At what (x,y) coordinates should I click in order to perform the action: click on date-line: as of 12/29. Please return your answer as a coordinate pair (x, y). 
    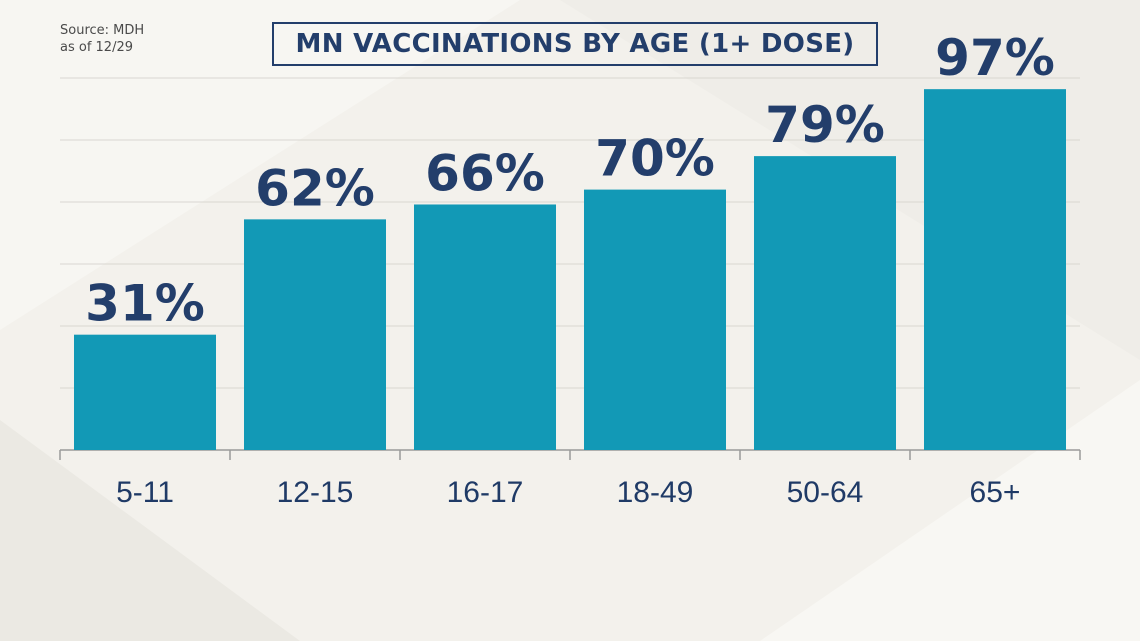
    Looking at the image, I should click on (96, 47).